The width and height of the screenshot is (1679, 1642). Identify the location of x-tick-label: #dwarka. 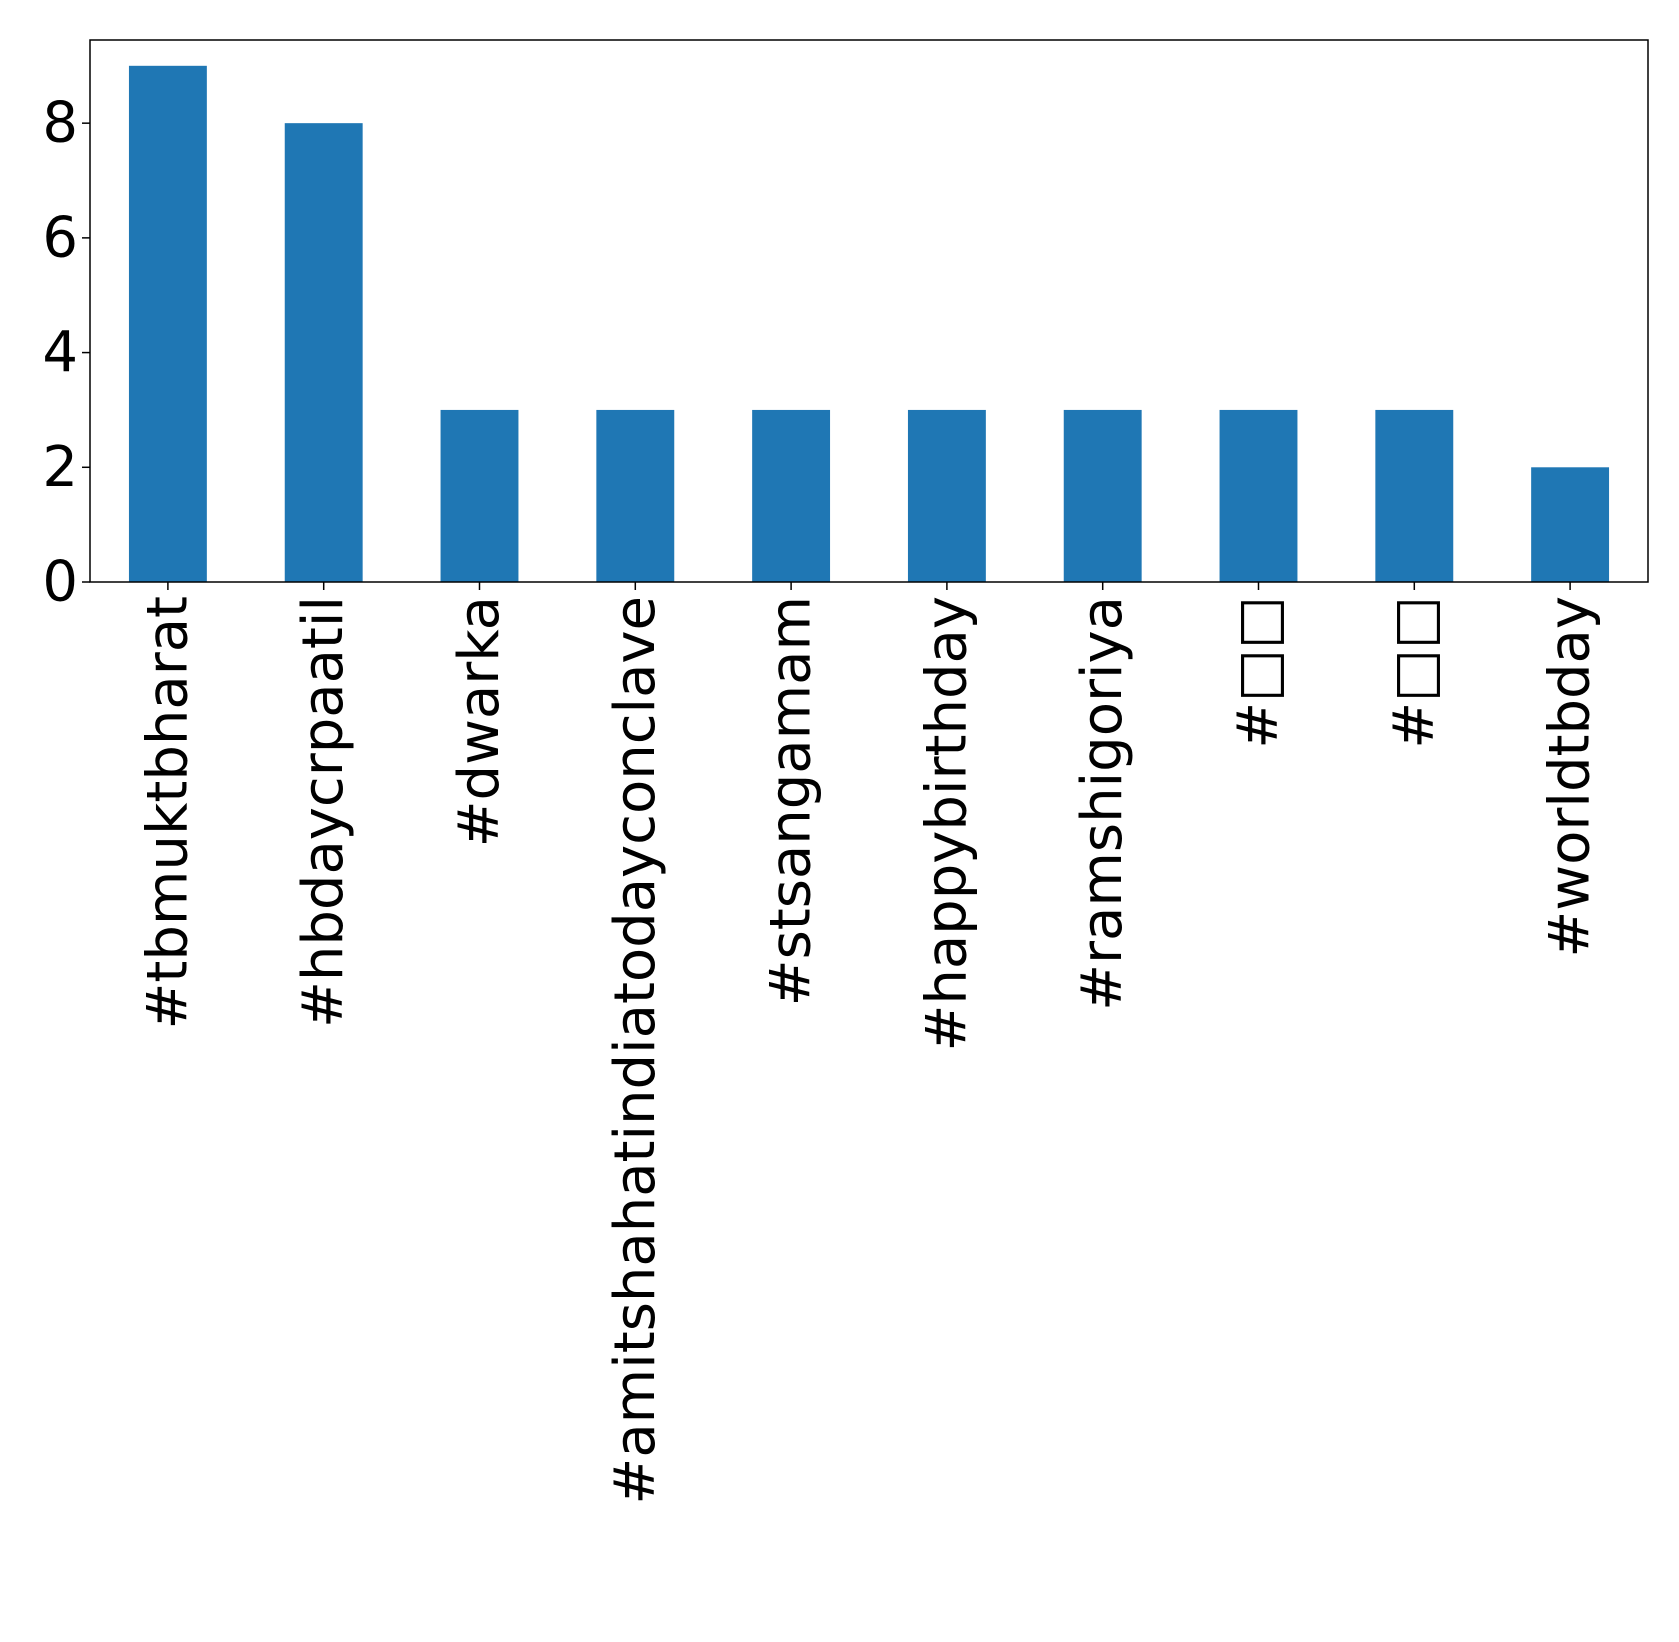
(479, 721).